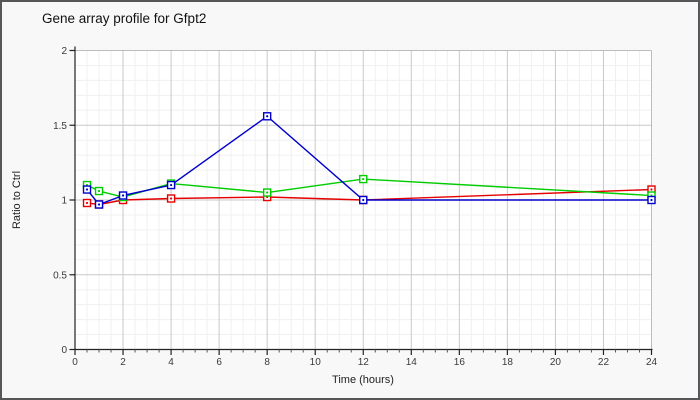 The width and height of the screenshot is (700, 400). What do you see at coordinates (64, 51) in the screenshot?
I see `y-tick-label: 2` at bounding box center [64, 51].